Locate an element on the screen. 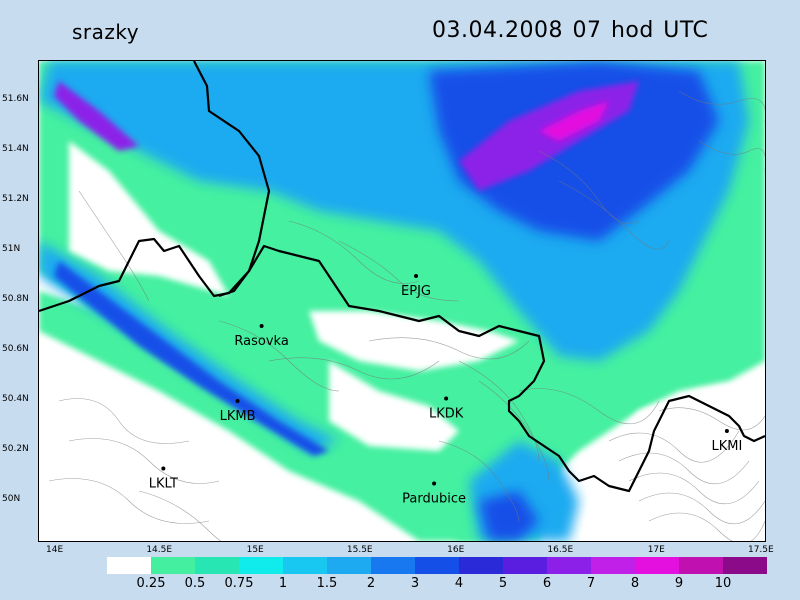 The image size is (800, 600). y-tick-label: 51.6N is located at coordinates (15, 99).